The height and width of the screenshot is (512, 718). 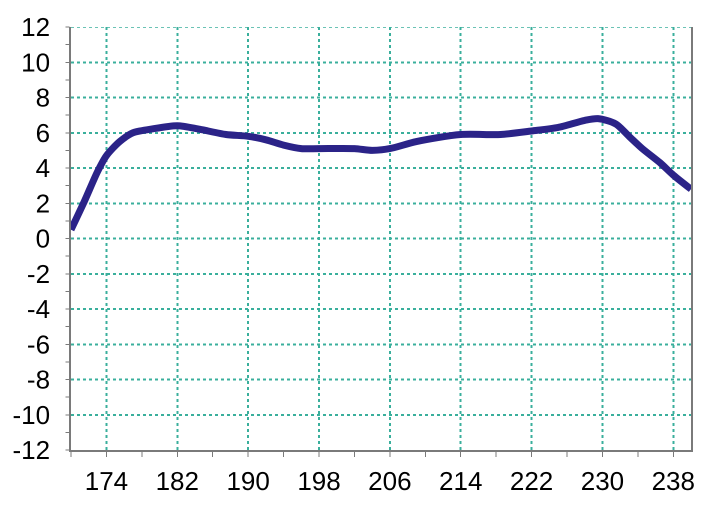 I want to click on y-tick-label: -6, so click(x=38, y=344).